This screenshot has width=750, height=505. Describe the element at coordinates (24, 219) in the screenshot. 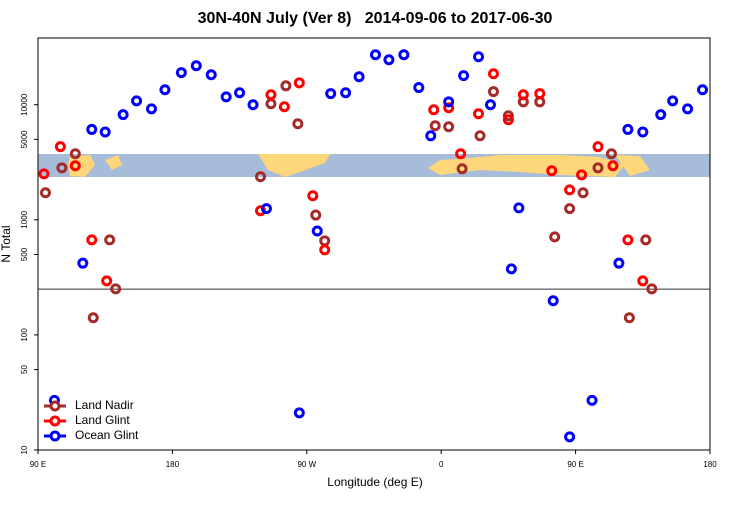

I see `y-tick-label: 1000` at that location.